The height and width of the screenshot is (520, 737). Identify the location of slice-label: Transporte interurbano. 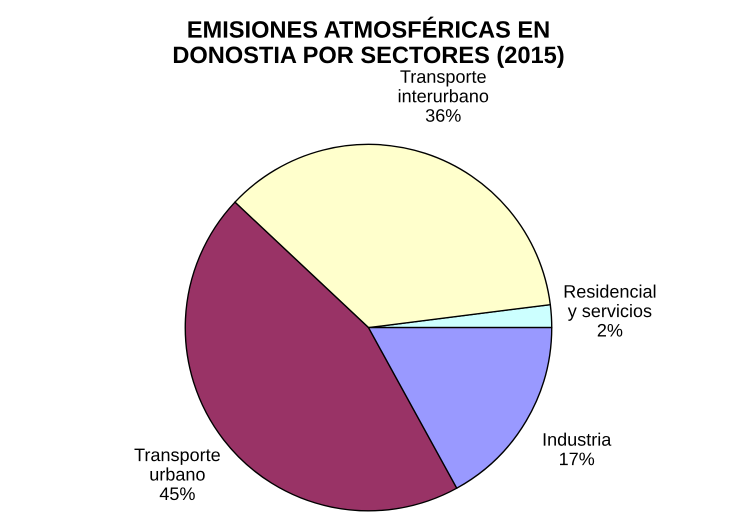
(443, 86).